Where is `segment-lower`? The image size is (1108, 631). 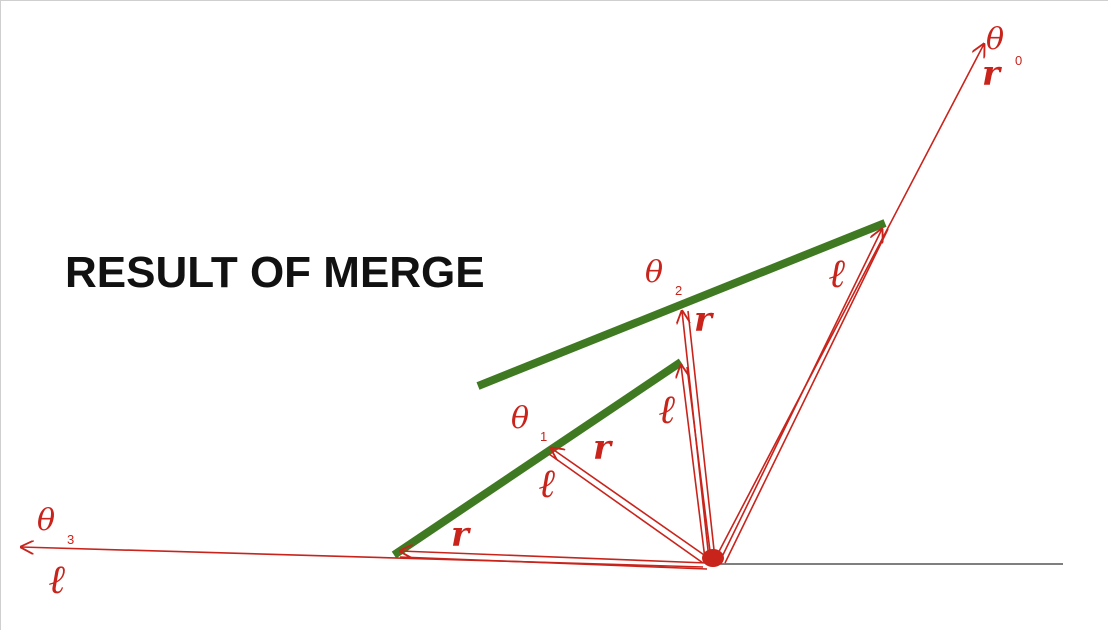
segment-lower is located at coordinates (537, 458).